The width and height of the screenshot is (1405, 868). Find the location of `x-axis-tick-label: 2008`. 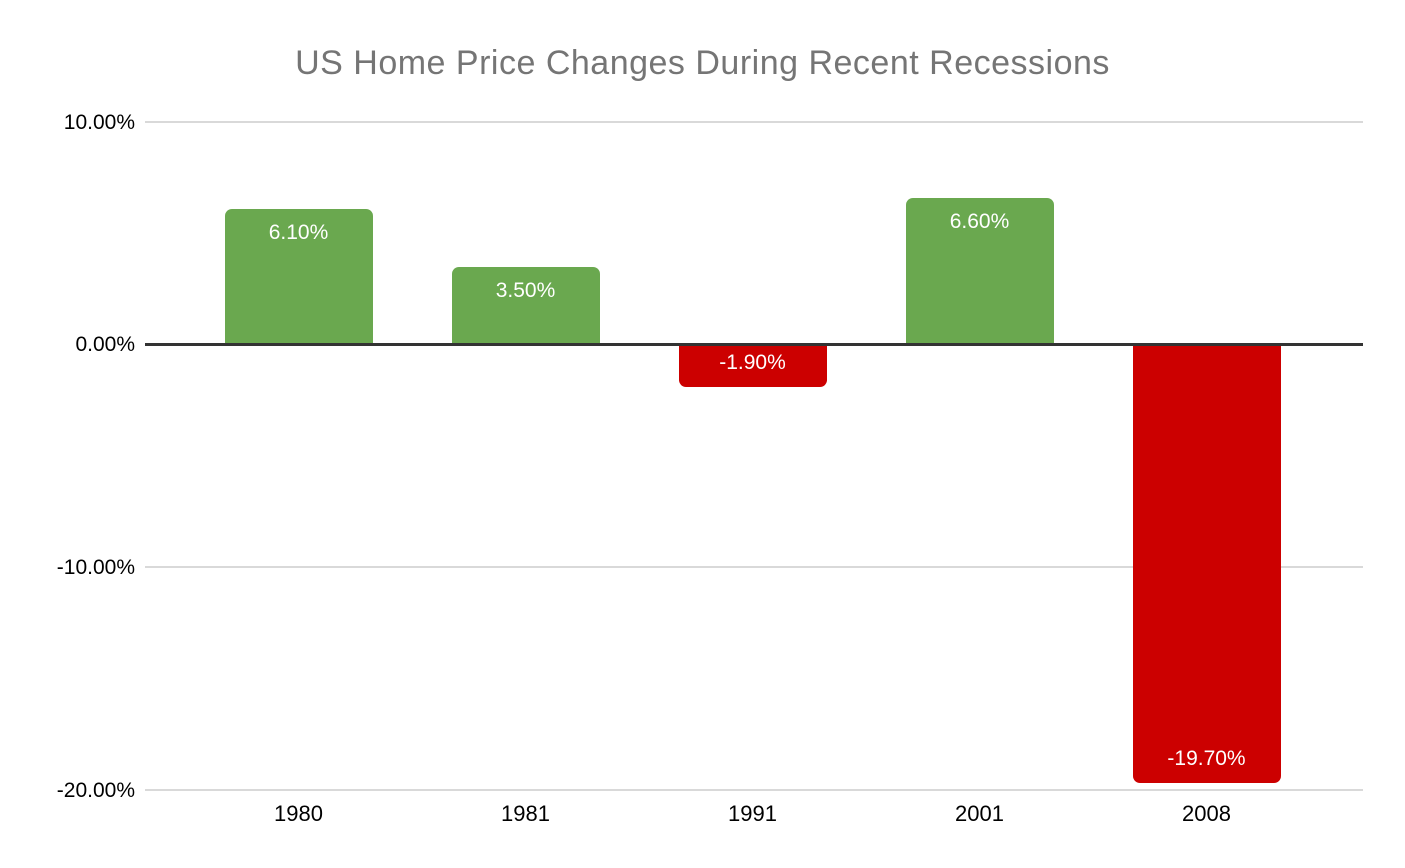

x-axis-tick-label: 2008 is located at coordinates (1206, 813).